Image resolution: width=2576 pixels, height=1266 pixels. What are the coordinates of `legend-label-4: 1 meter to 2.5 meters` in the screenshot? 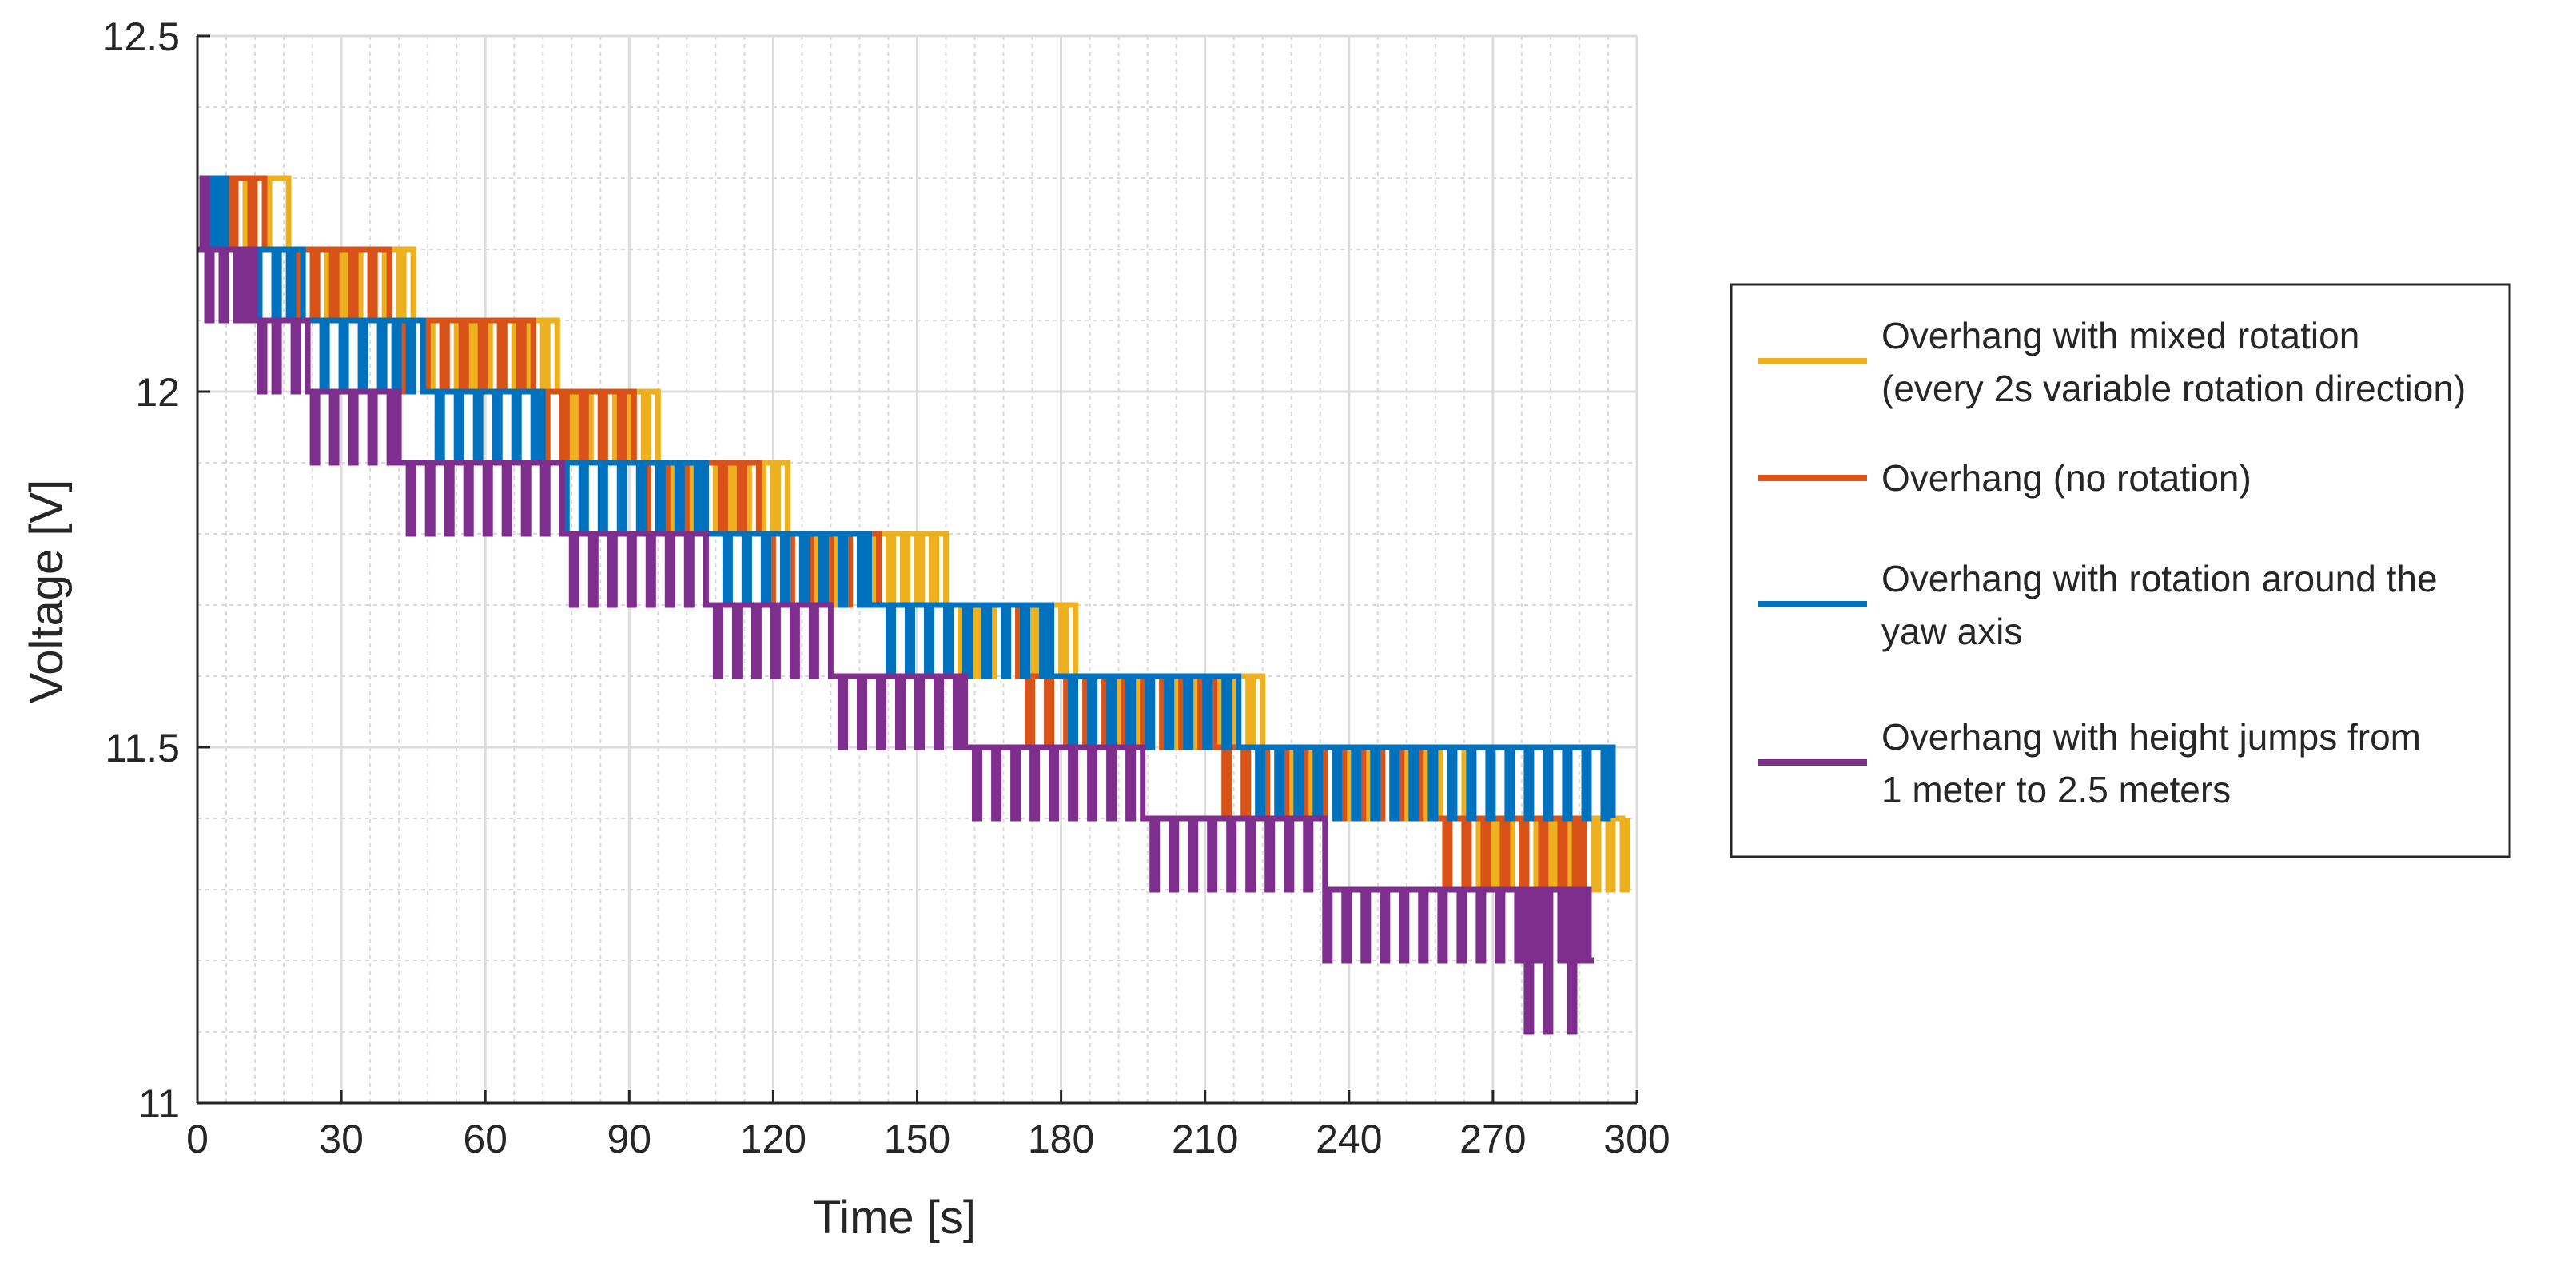 It's located at (2056, 789).